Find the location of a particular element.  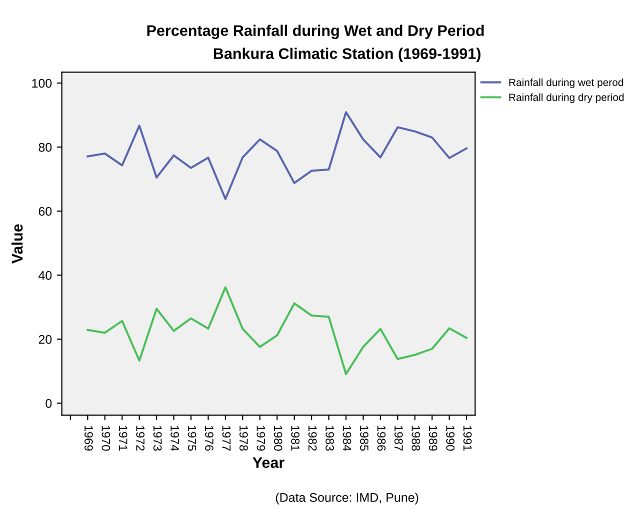

legend-label: Rainfall during wet perod is located at coordinates (566, 83).